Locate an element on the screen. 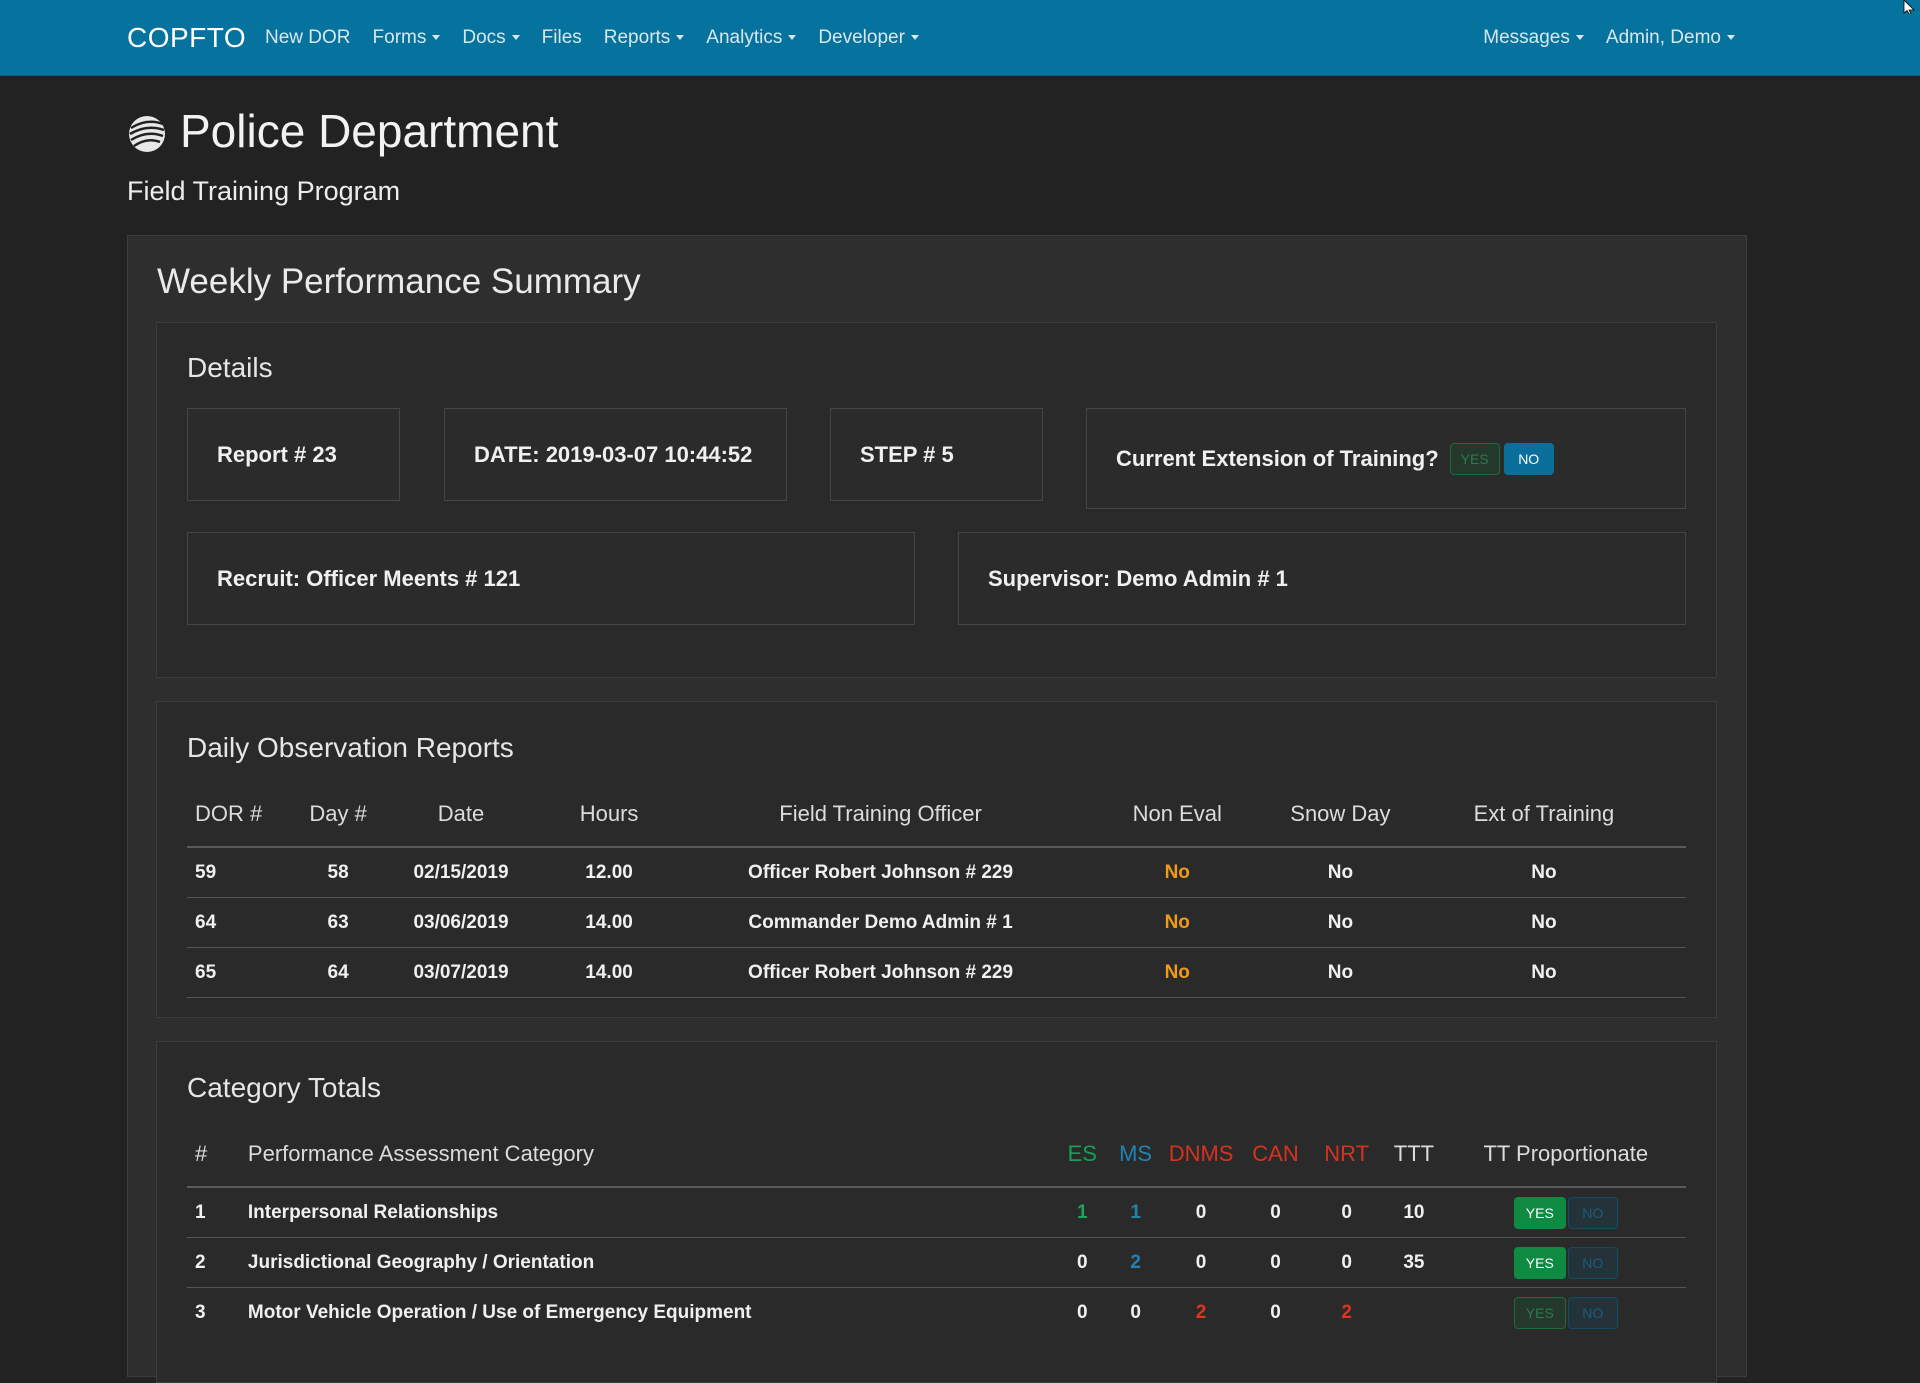 The image size is (1920, 1383). nav-forms: Forms is located at coordinates (407, 38).